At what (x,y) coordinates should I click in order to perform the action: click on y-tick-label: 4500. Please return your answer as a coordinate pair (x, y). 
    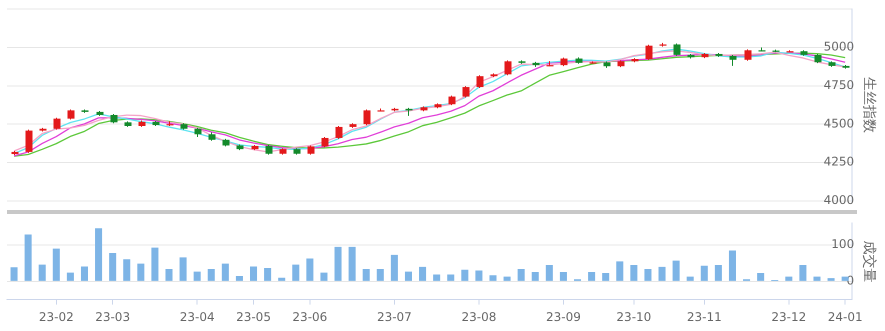
    Looking at the image, I should click on (839, 123).